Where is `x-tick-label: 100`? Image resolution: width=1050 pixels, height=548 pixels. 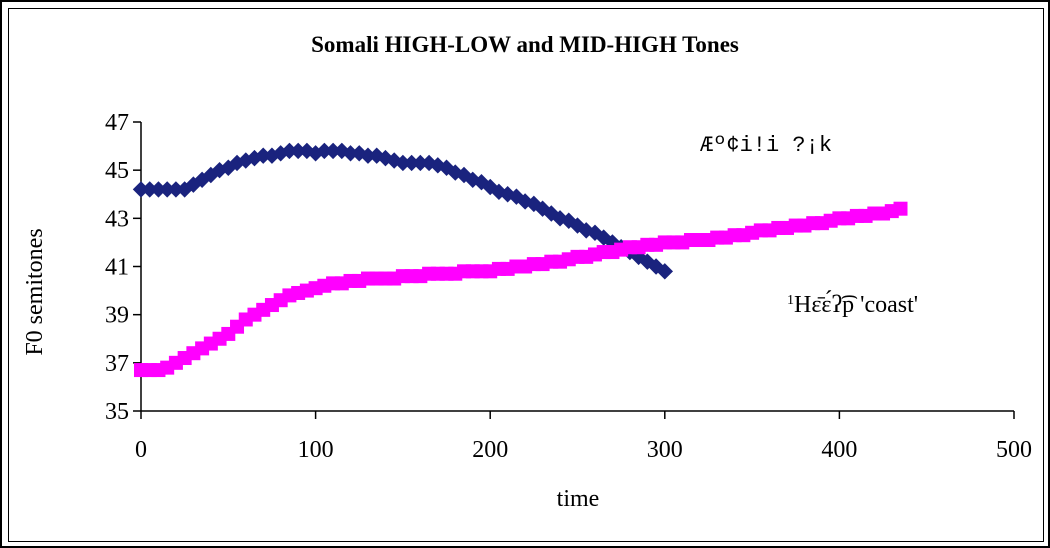
x-tick-label: 100 is located at coordinates (316, 450).